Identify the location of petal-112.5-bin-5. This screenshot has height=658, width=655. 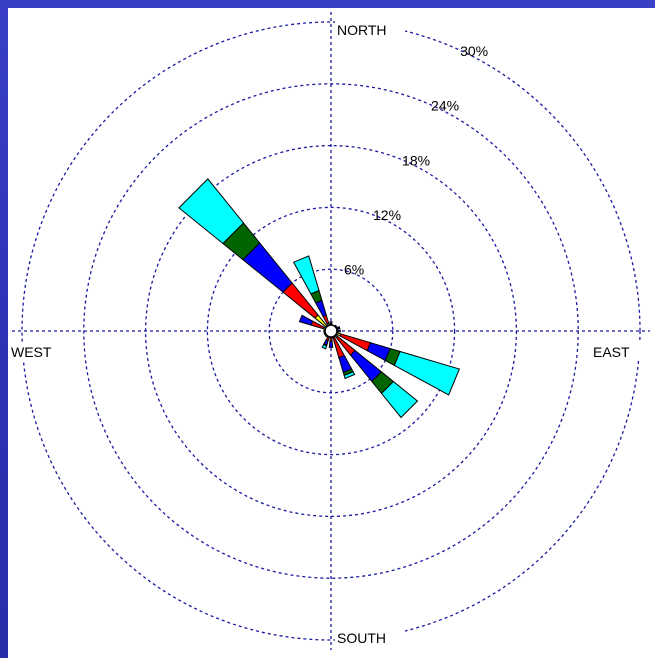
(427, 373).